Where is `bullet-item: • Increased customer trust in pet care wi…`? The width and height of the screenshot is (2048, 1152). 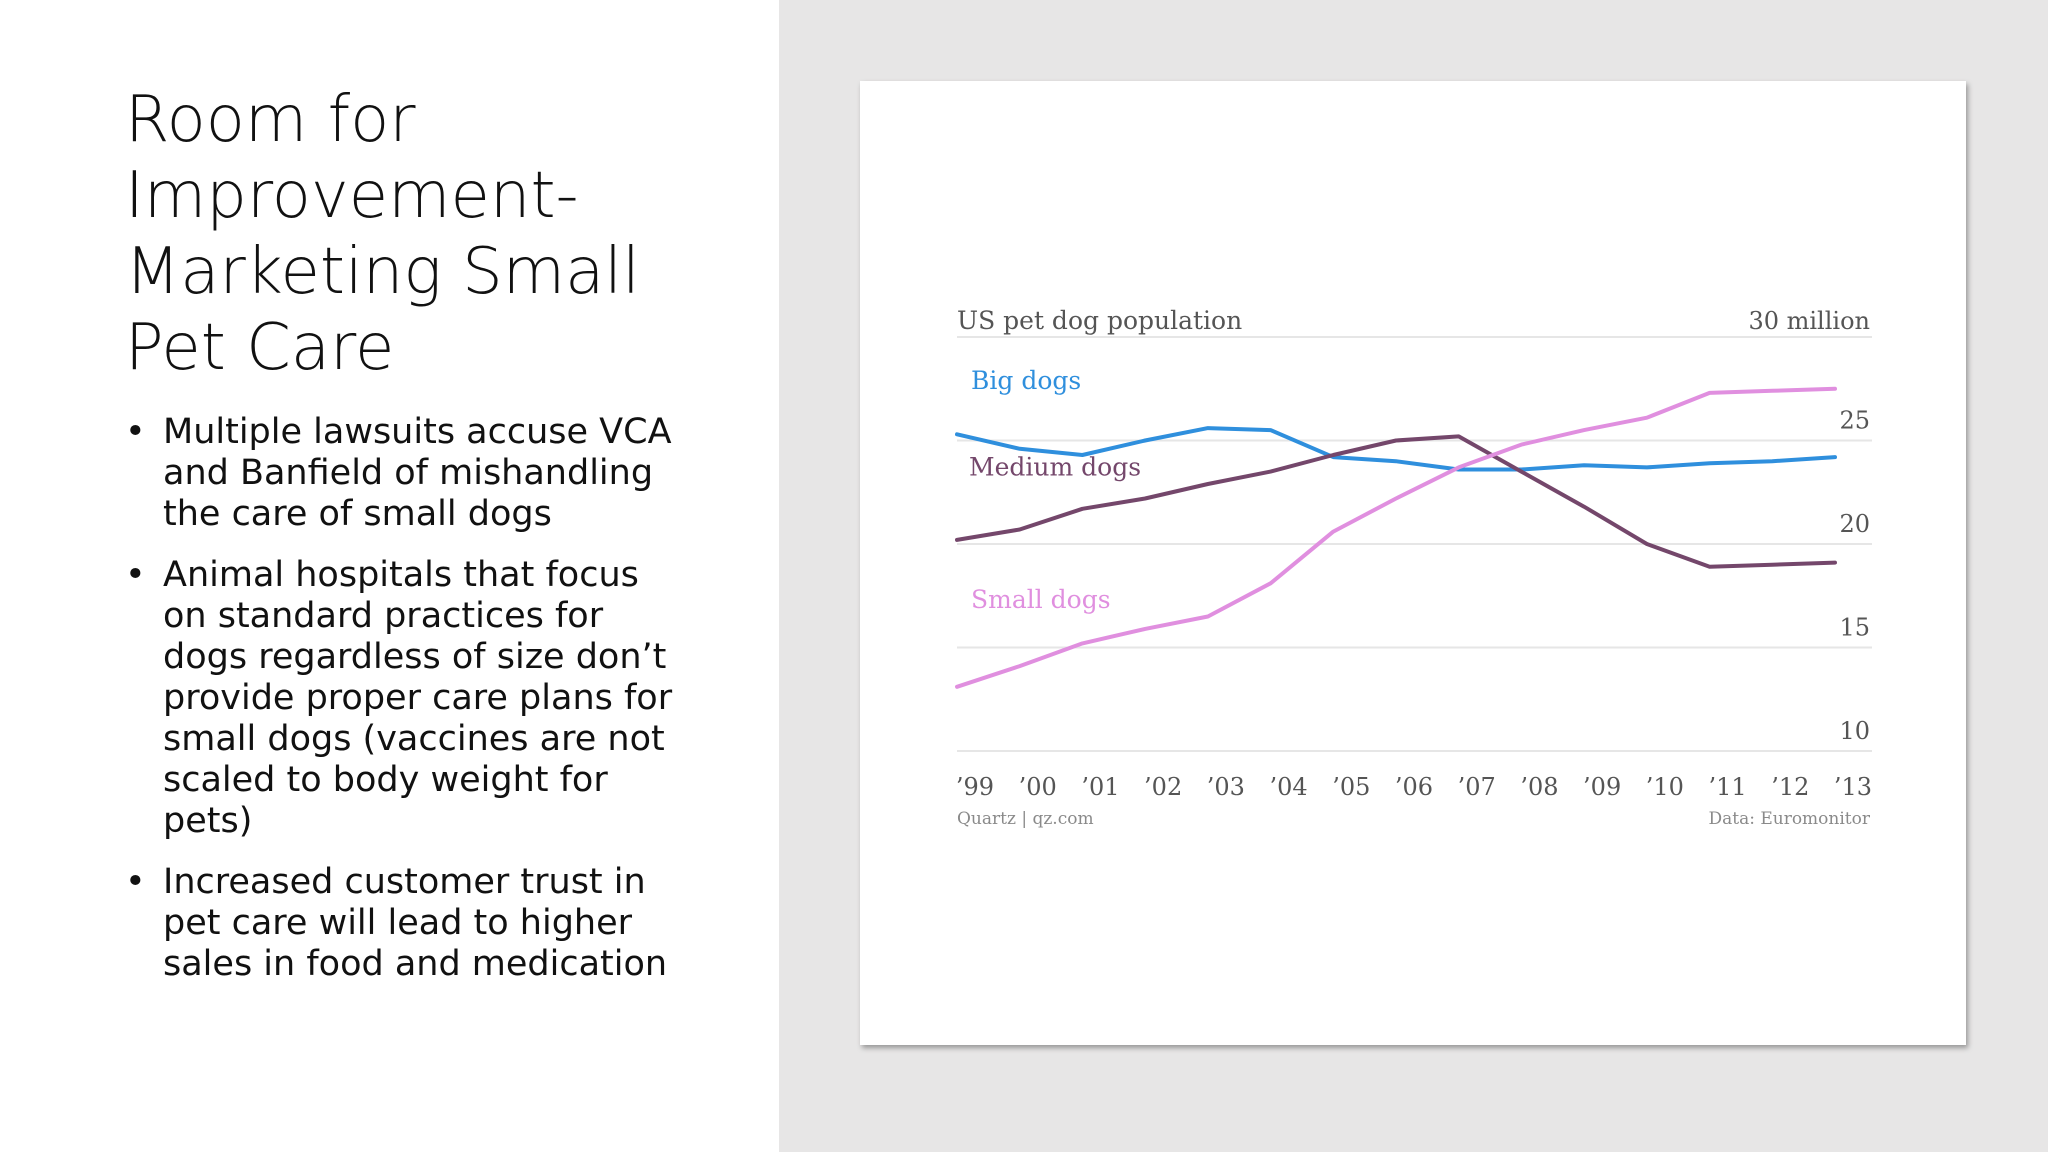
bullet-item: • Increased customer trust in pet care wi… is located at coordinates (405, 923).